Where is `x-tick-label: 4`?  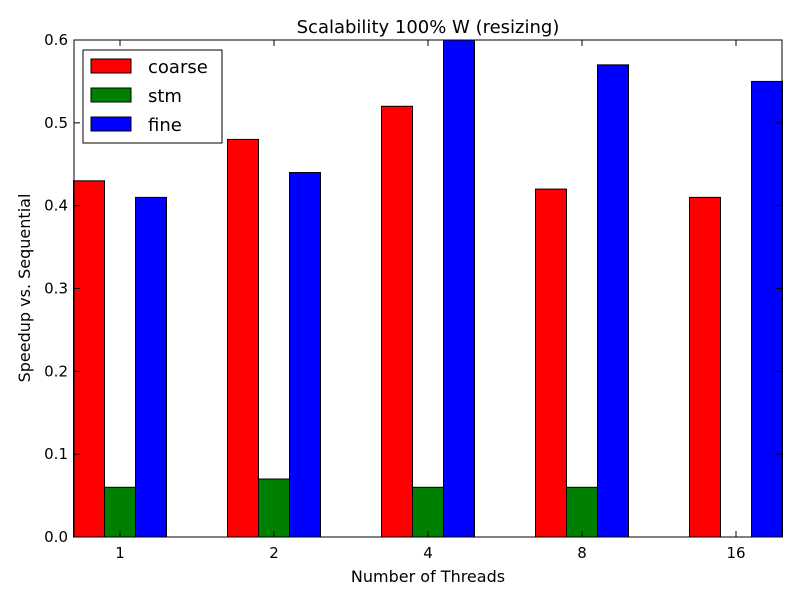
x-tick-label: 4 is located at coordinates (428, 553).